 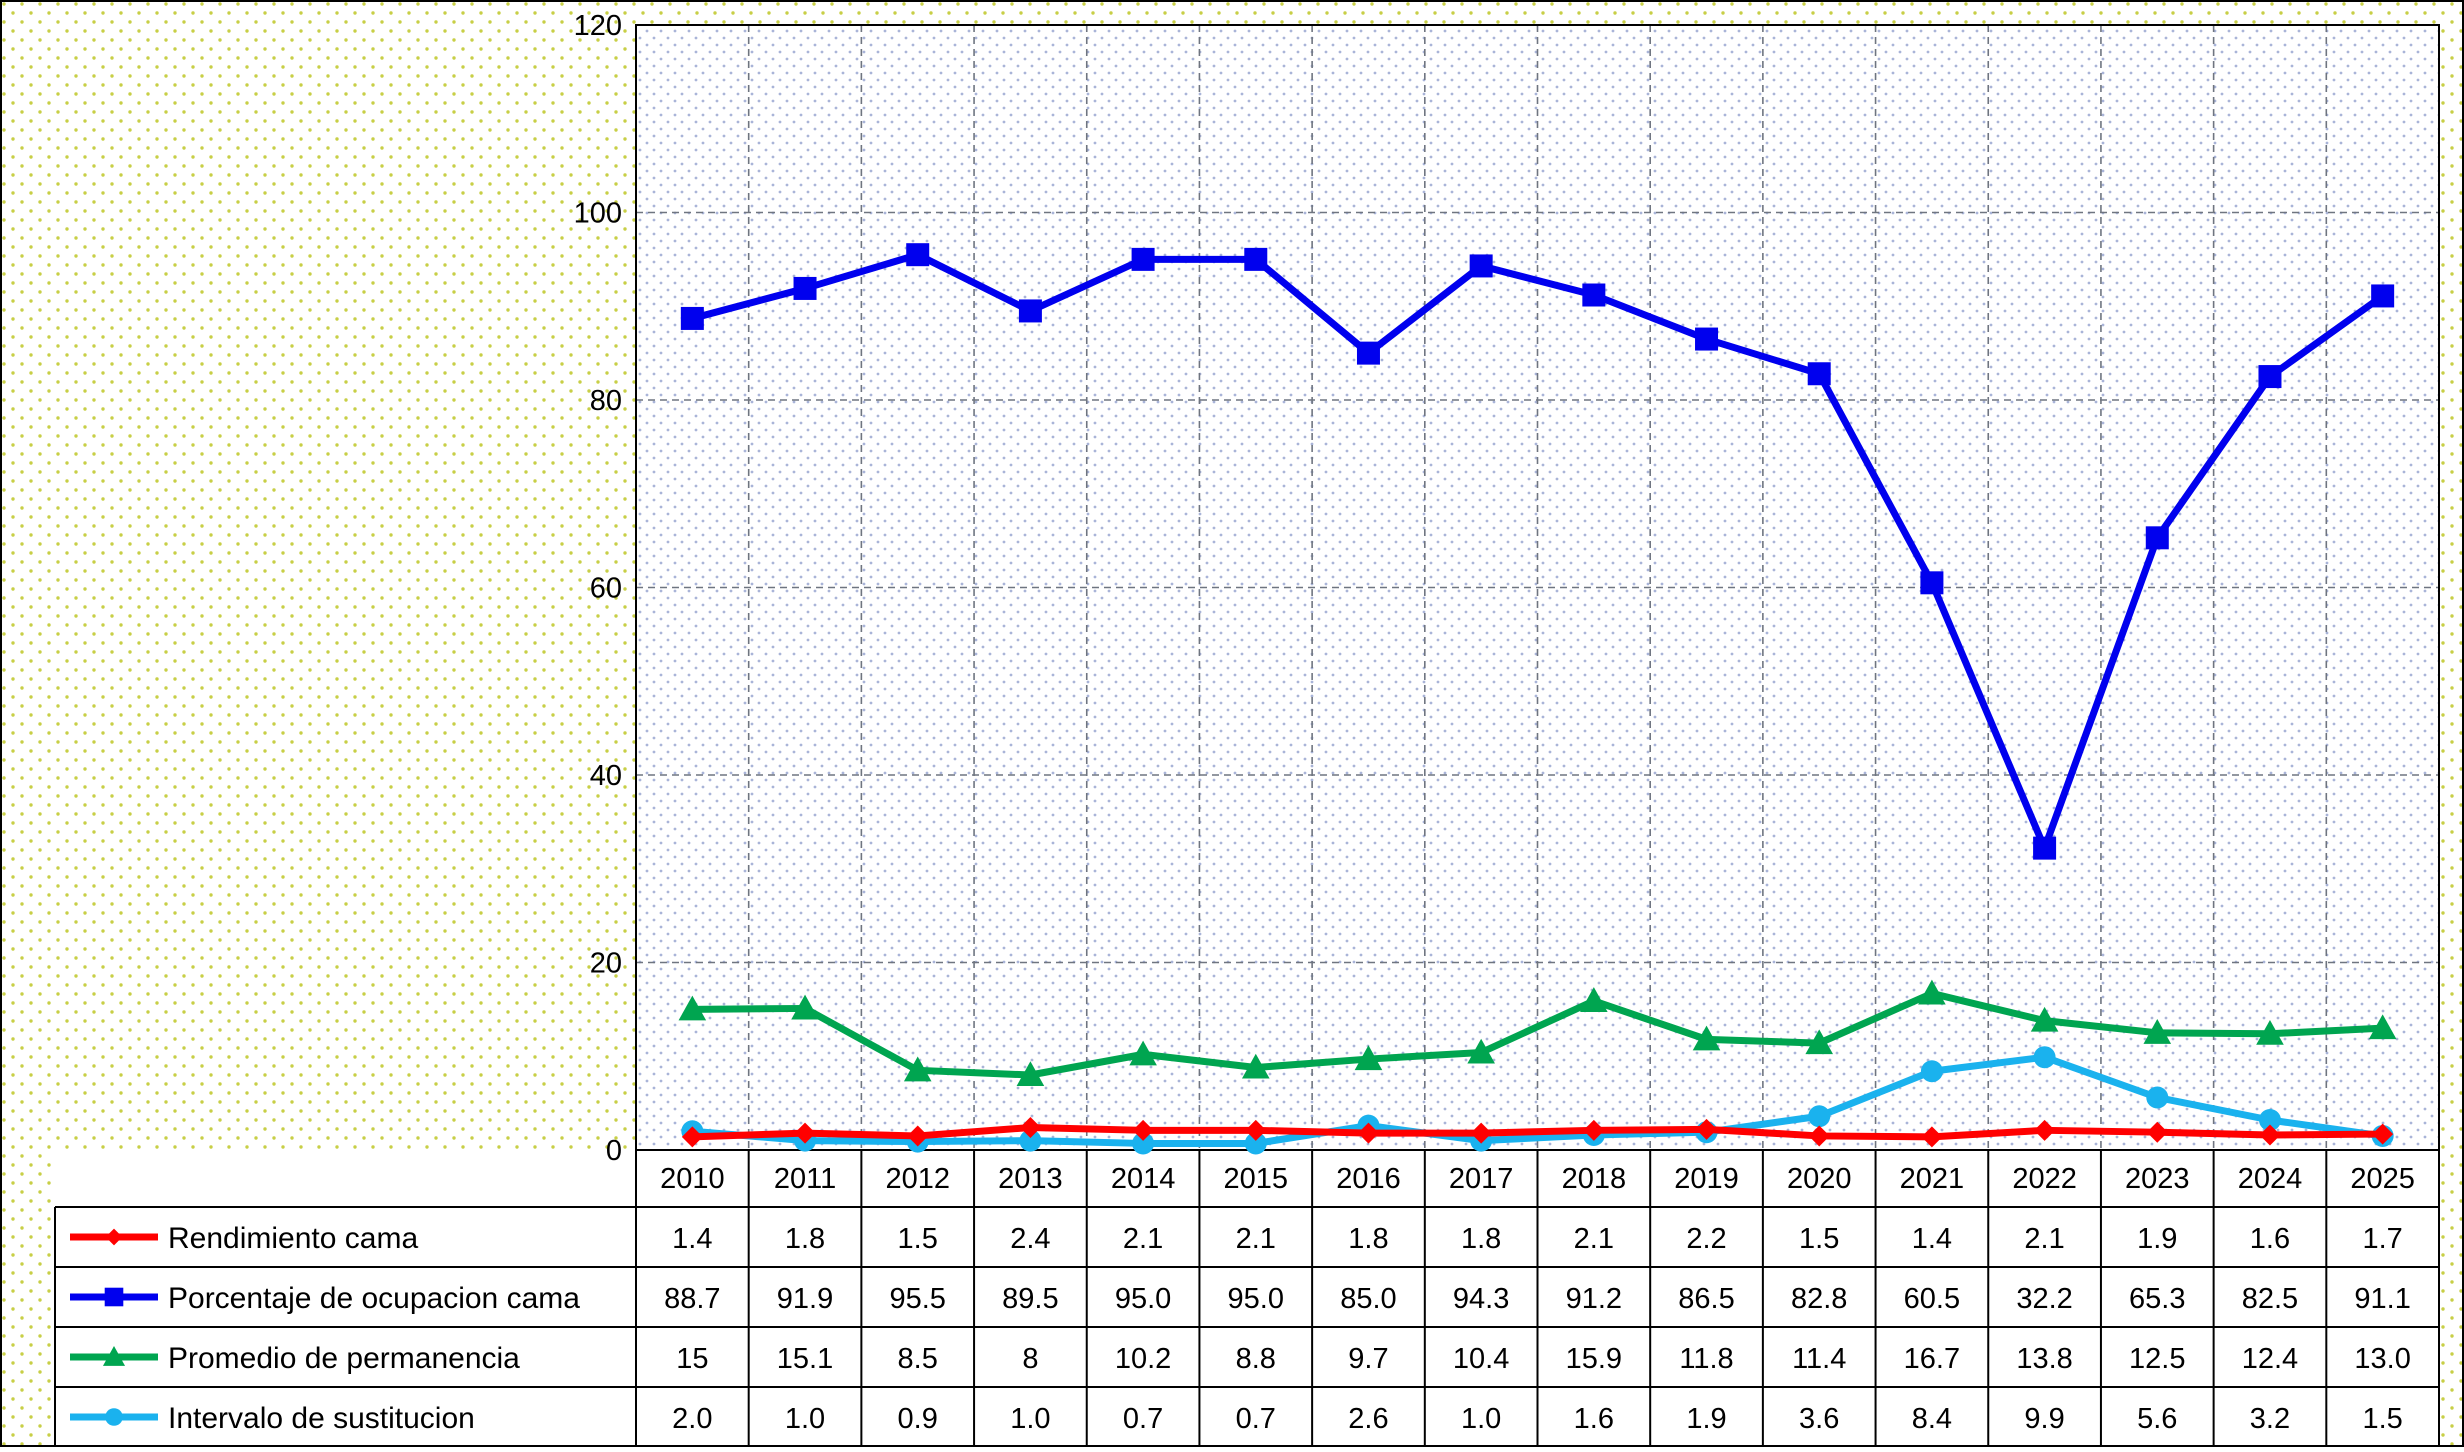 I want to click on x-category-label: 2012, so click(x=917, y=1179).